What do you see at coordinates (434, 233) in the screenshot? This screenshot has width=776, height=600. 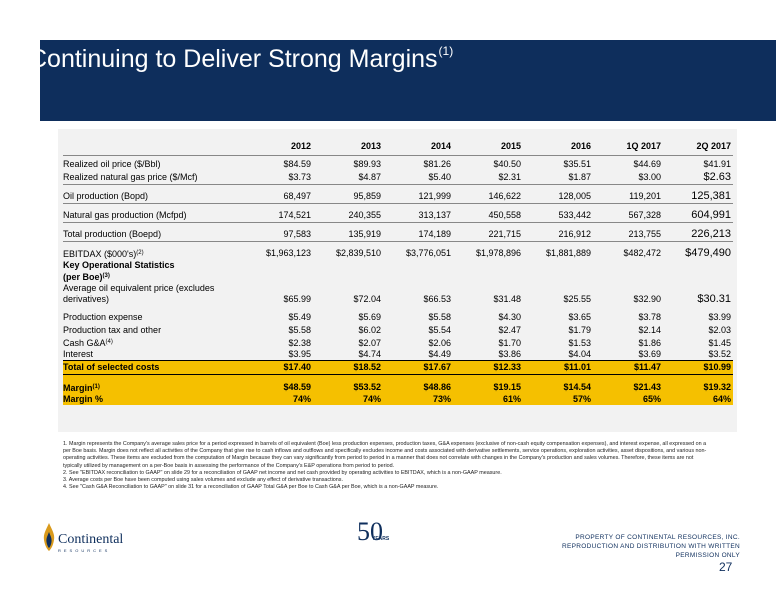 I see `cell-2014: 174,189` at bounding box center [434, 233].